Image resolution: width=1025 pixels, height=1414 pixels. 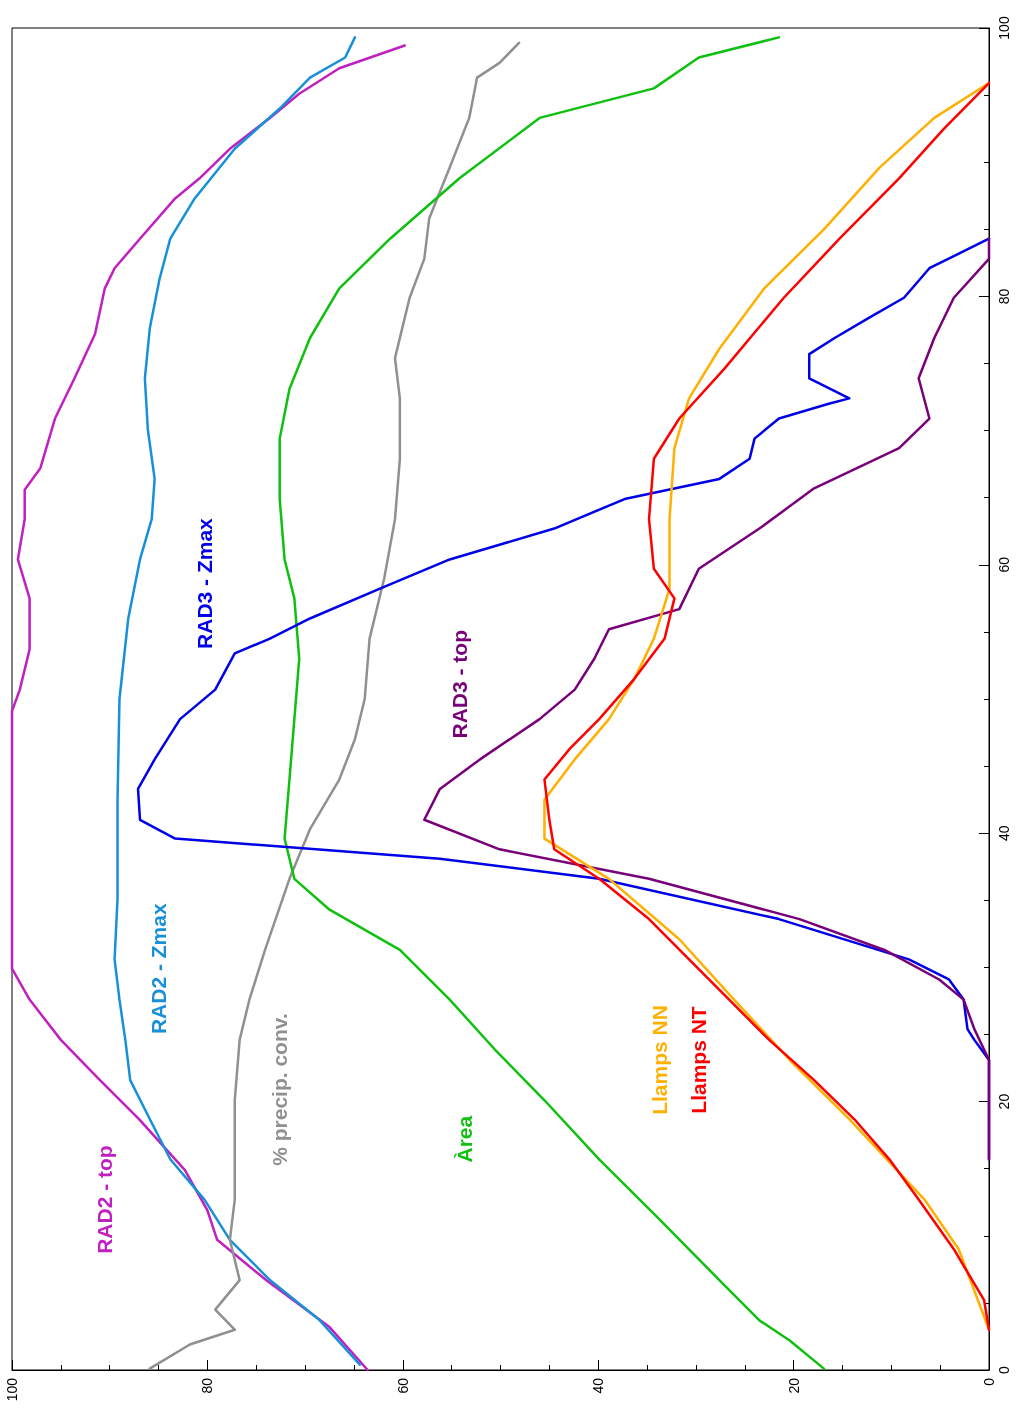 I want to click on text: RAD3 - top, so click(x=459, y=684).